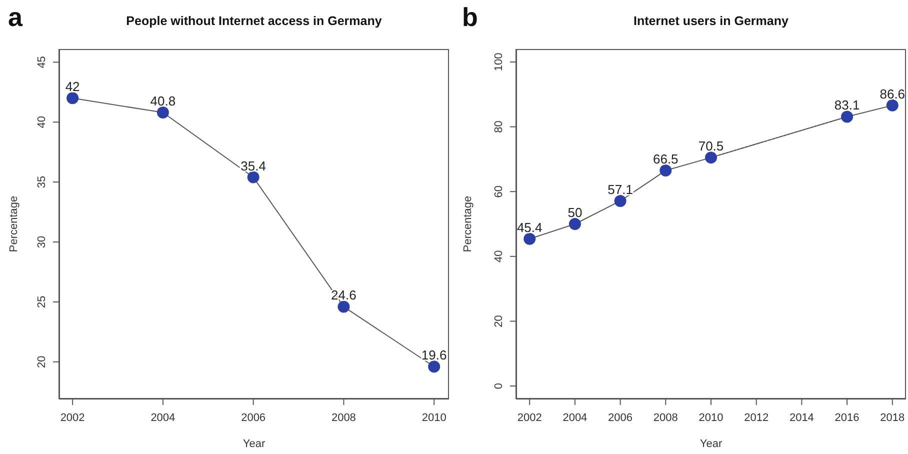  What do you see at coordinates (801, 418) in the screenshot?
I see `x-tick-label: 2014` at bounding box center [801, 418].